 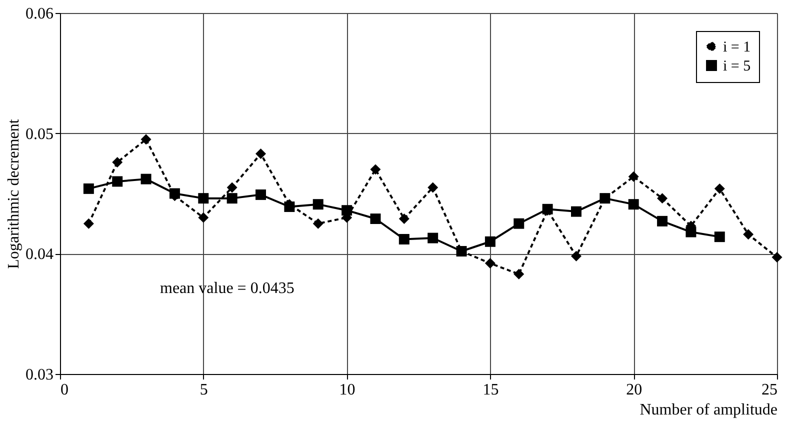 What do you see at coordinates (64, 390) in the screenshot?
I see `x-tick-label: 0` at bounding box center [64, 390].